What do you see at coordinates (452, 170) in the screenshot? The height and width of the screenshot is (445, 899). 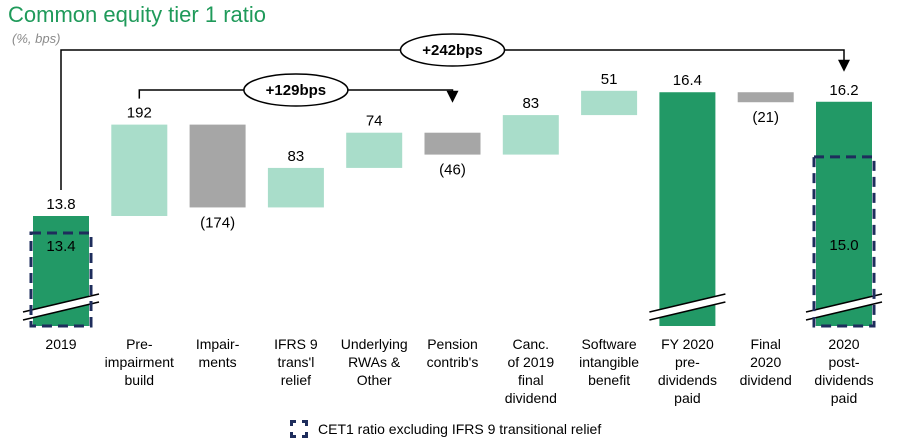 I see `data-label-6: (46)` at bounding box center [452, 170].